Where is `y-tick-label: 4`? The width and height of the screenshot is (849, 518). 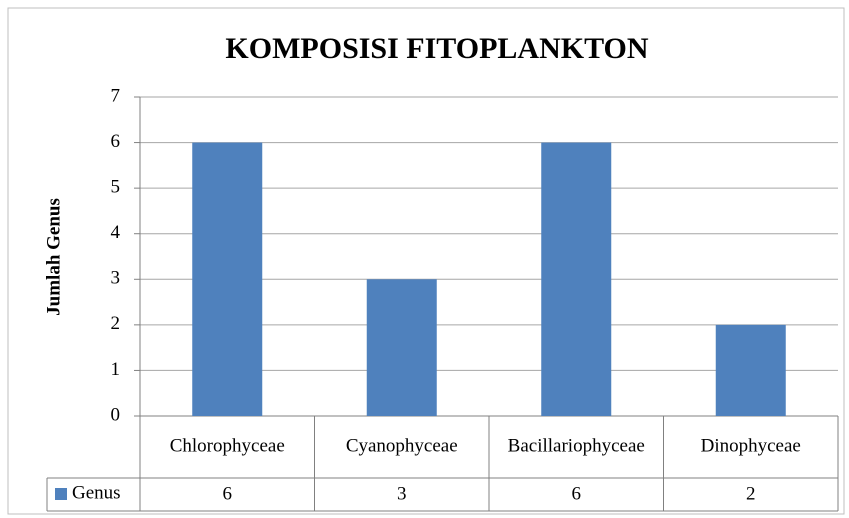 y-tick-label: 4 is located at coordinates (116, 232).